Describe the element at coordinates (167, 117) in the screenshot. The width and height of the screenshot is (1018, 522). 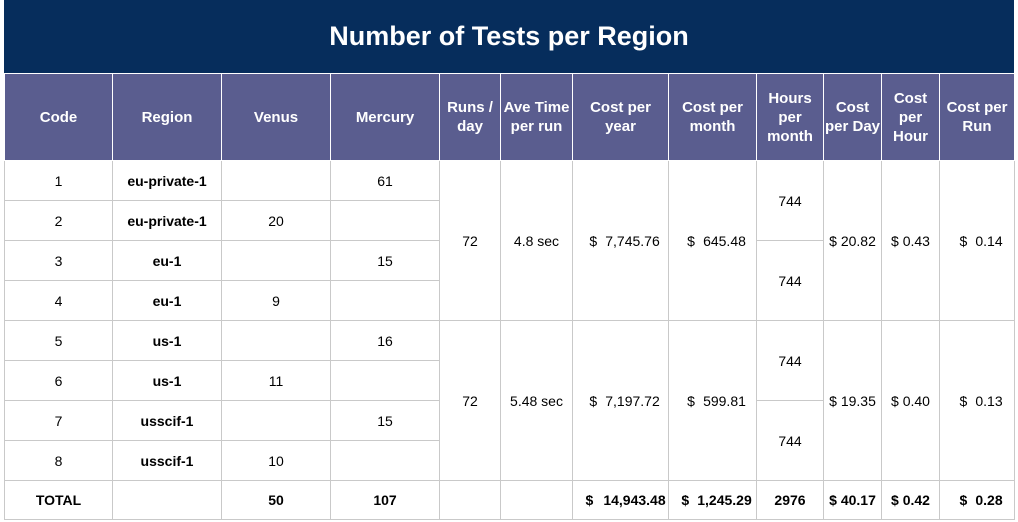
I see `header-region: Region` at that location.